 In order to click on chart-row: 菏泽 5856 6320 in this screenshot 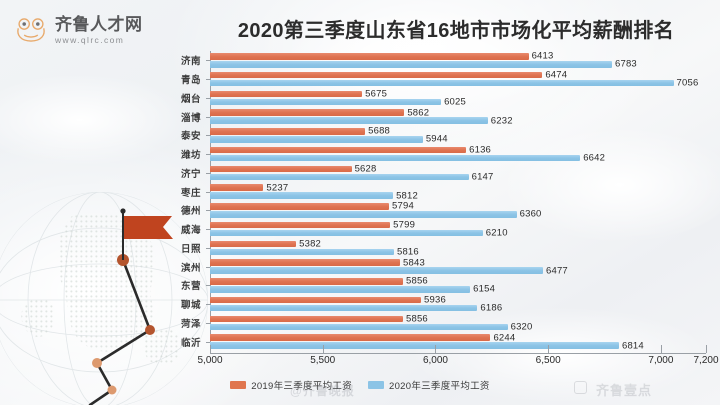, I will do `click(360, 323)`.